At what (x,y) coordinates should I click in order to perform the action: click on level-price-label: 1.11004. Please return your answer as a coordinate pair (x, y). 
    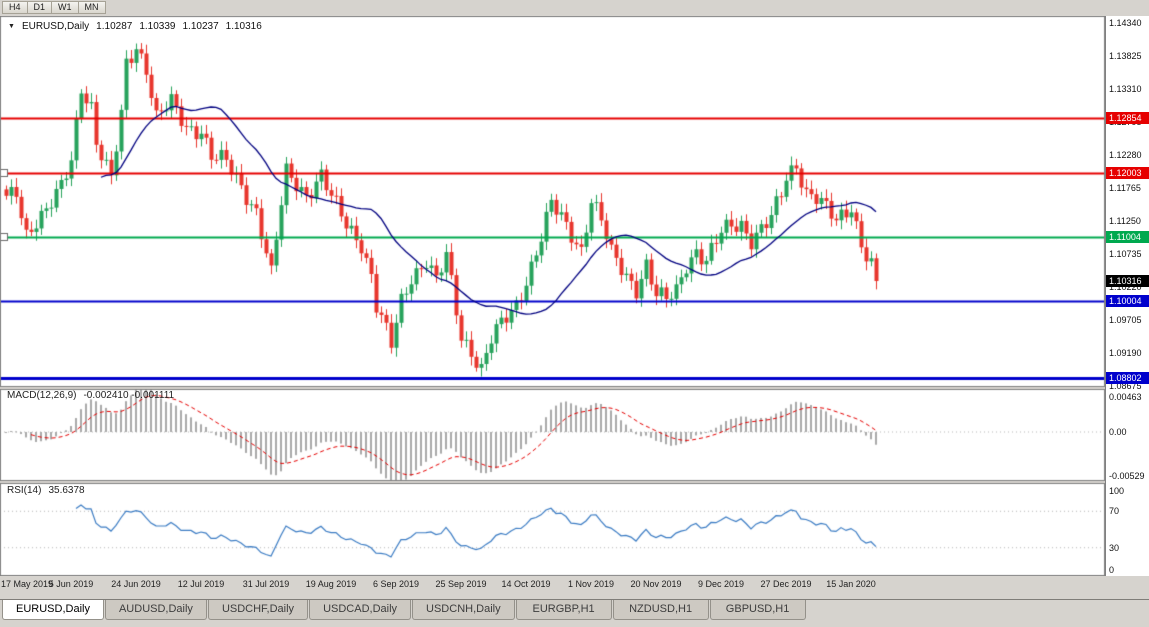
    Looking at the image, I should click on (1127, 236).